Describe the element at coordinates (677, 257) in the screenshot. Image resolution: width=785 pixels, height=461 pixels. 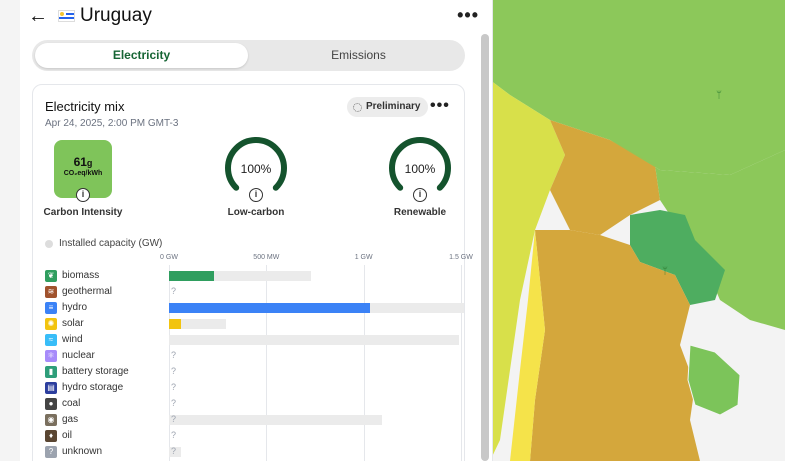
I see `map-region-paraguay` at that location.